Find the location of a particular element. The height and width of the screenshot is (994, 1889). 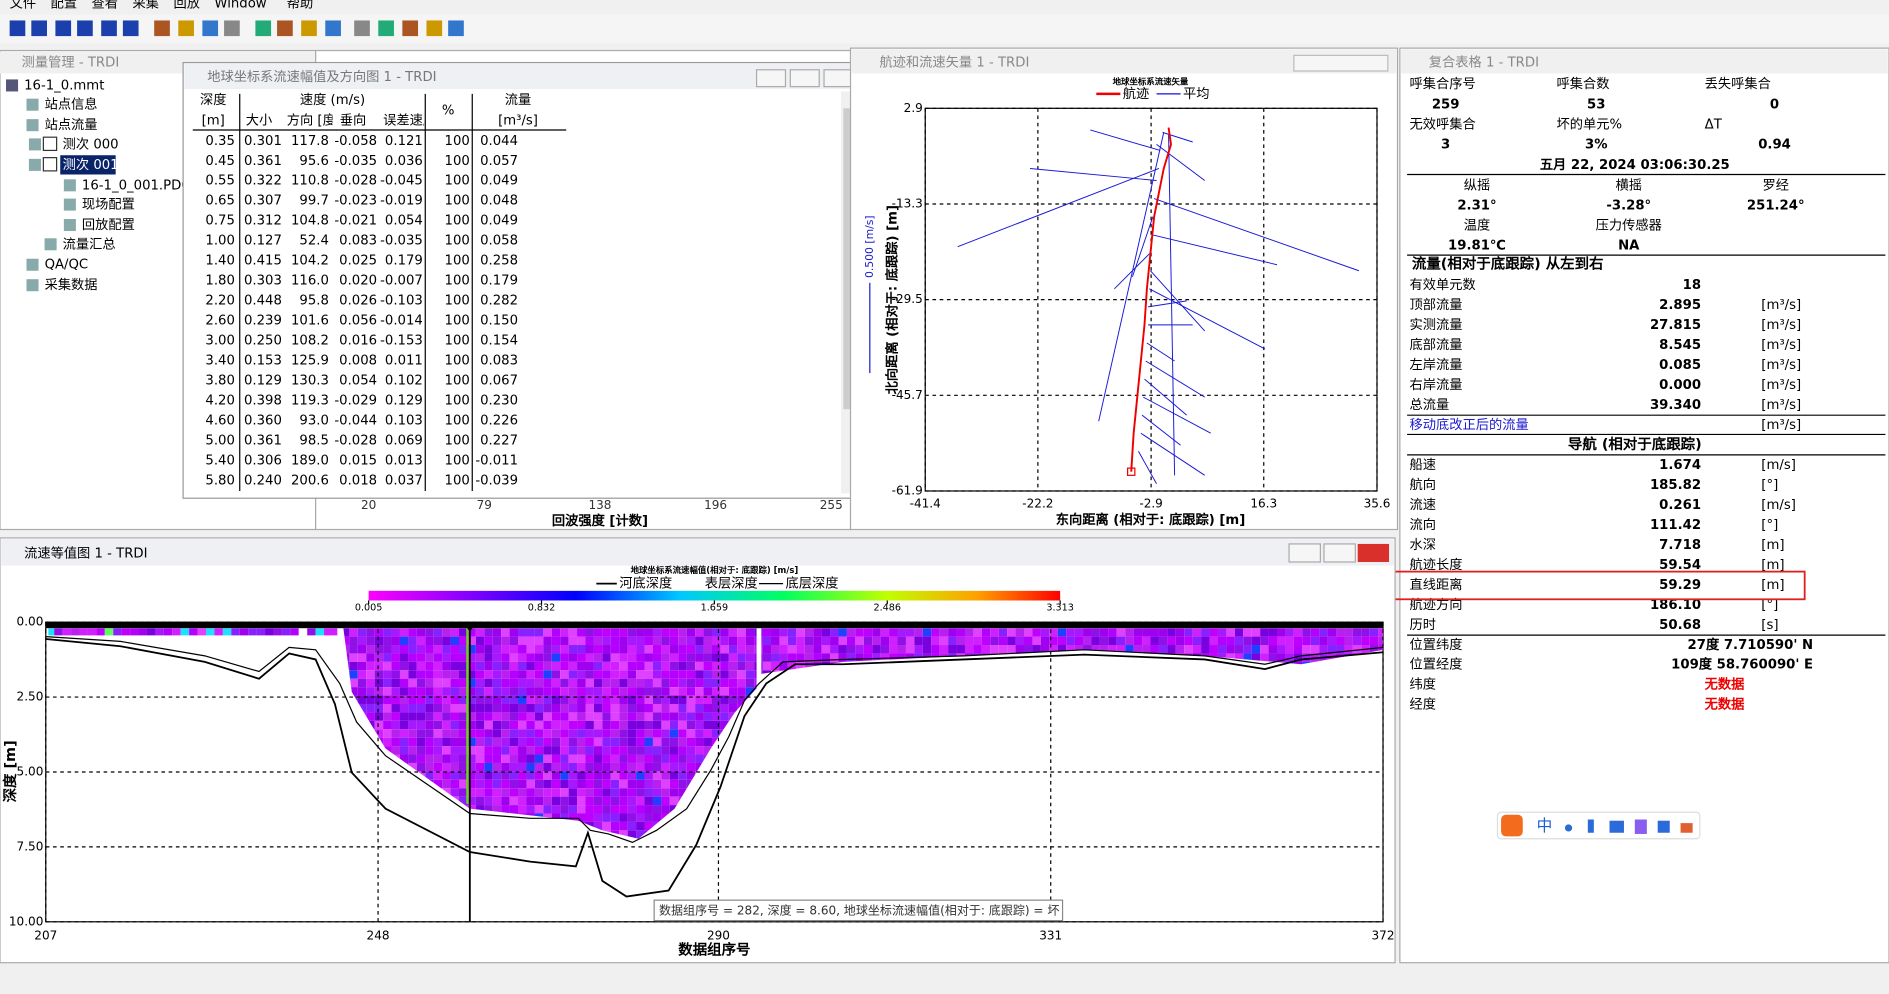

tree-item: QA/QC is located at coordinates (67, 265).